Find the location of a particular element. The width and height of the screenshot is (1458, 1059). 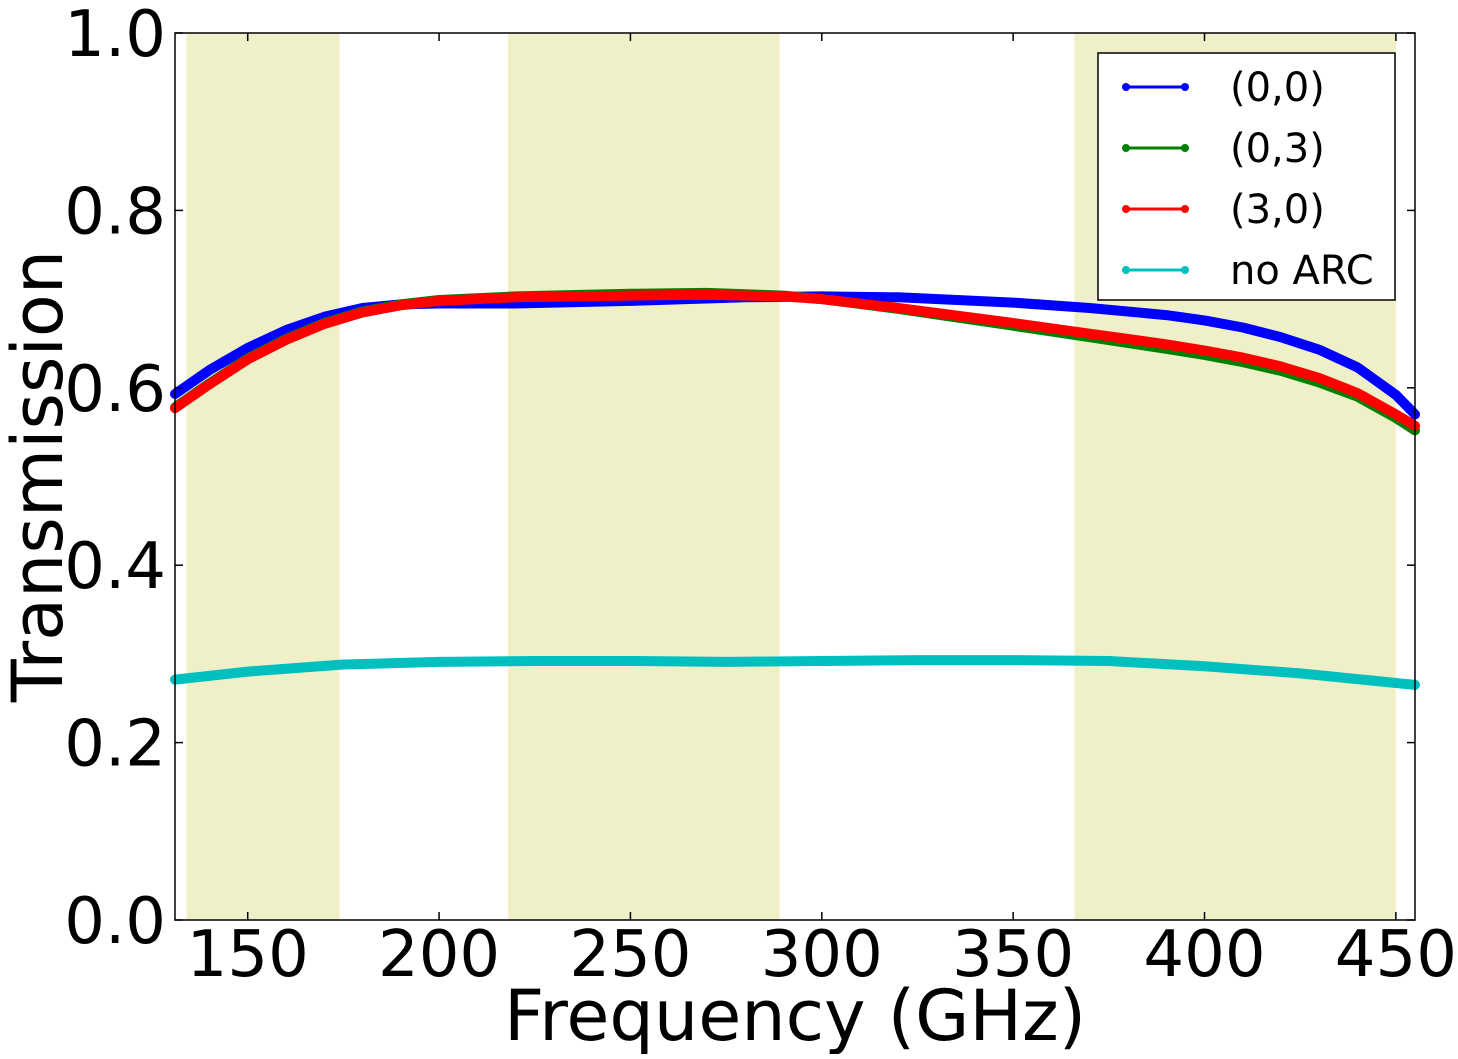

legend-items: (0,0) (0,3) (3,0) no ARC is located at coordinates (1248, 179).